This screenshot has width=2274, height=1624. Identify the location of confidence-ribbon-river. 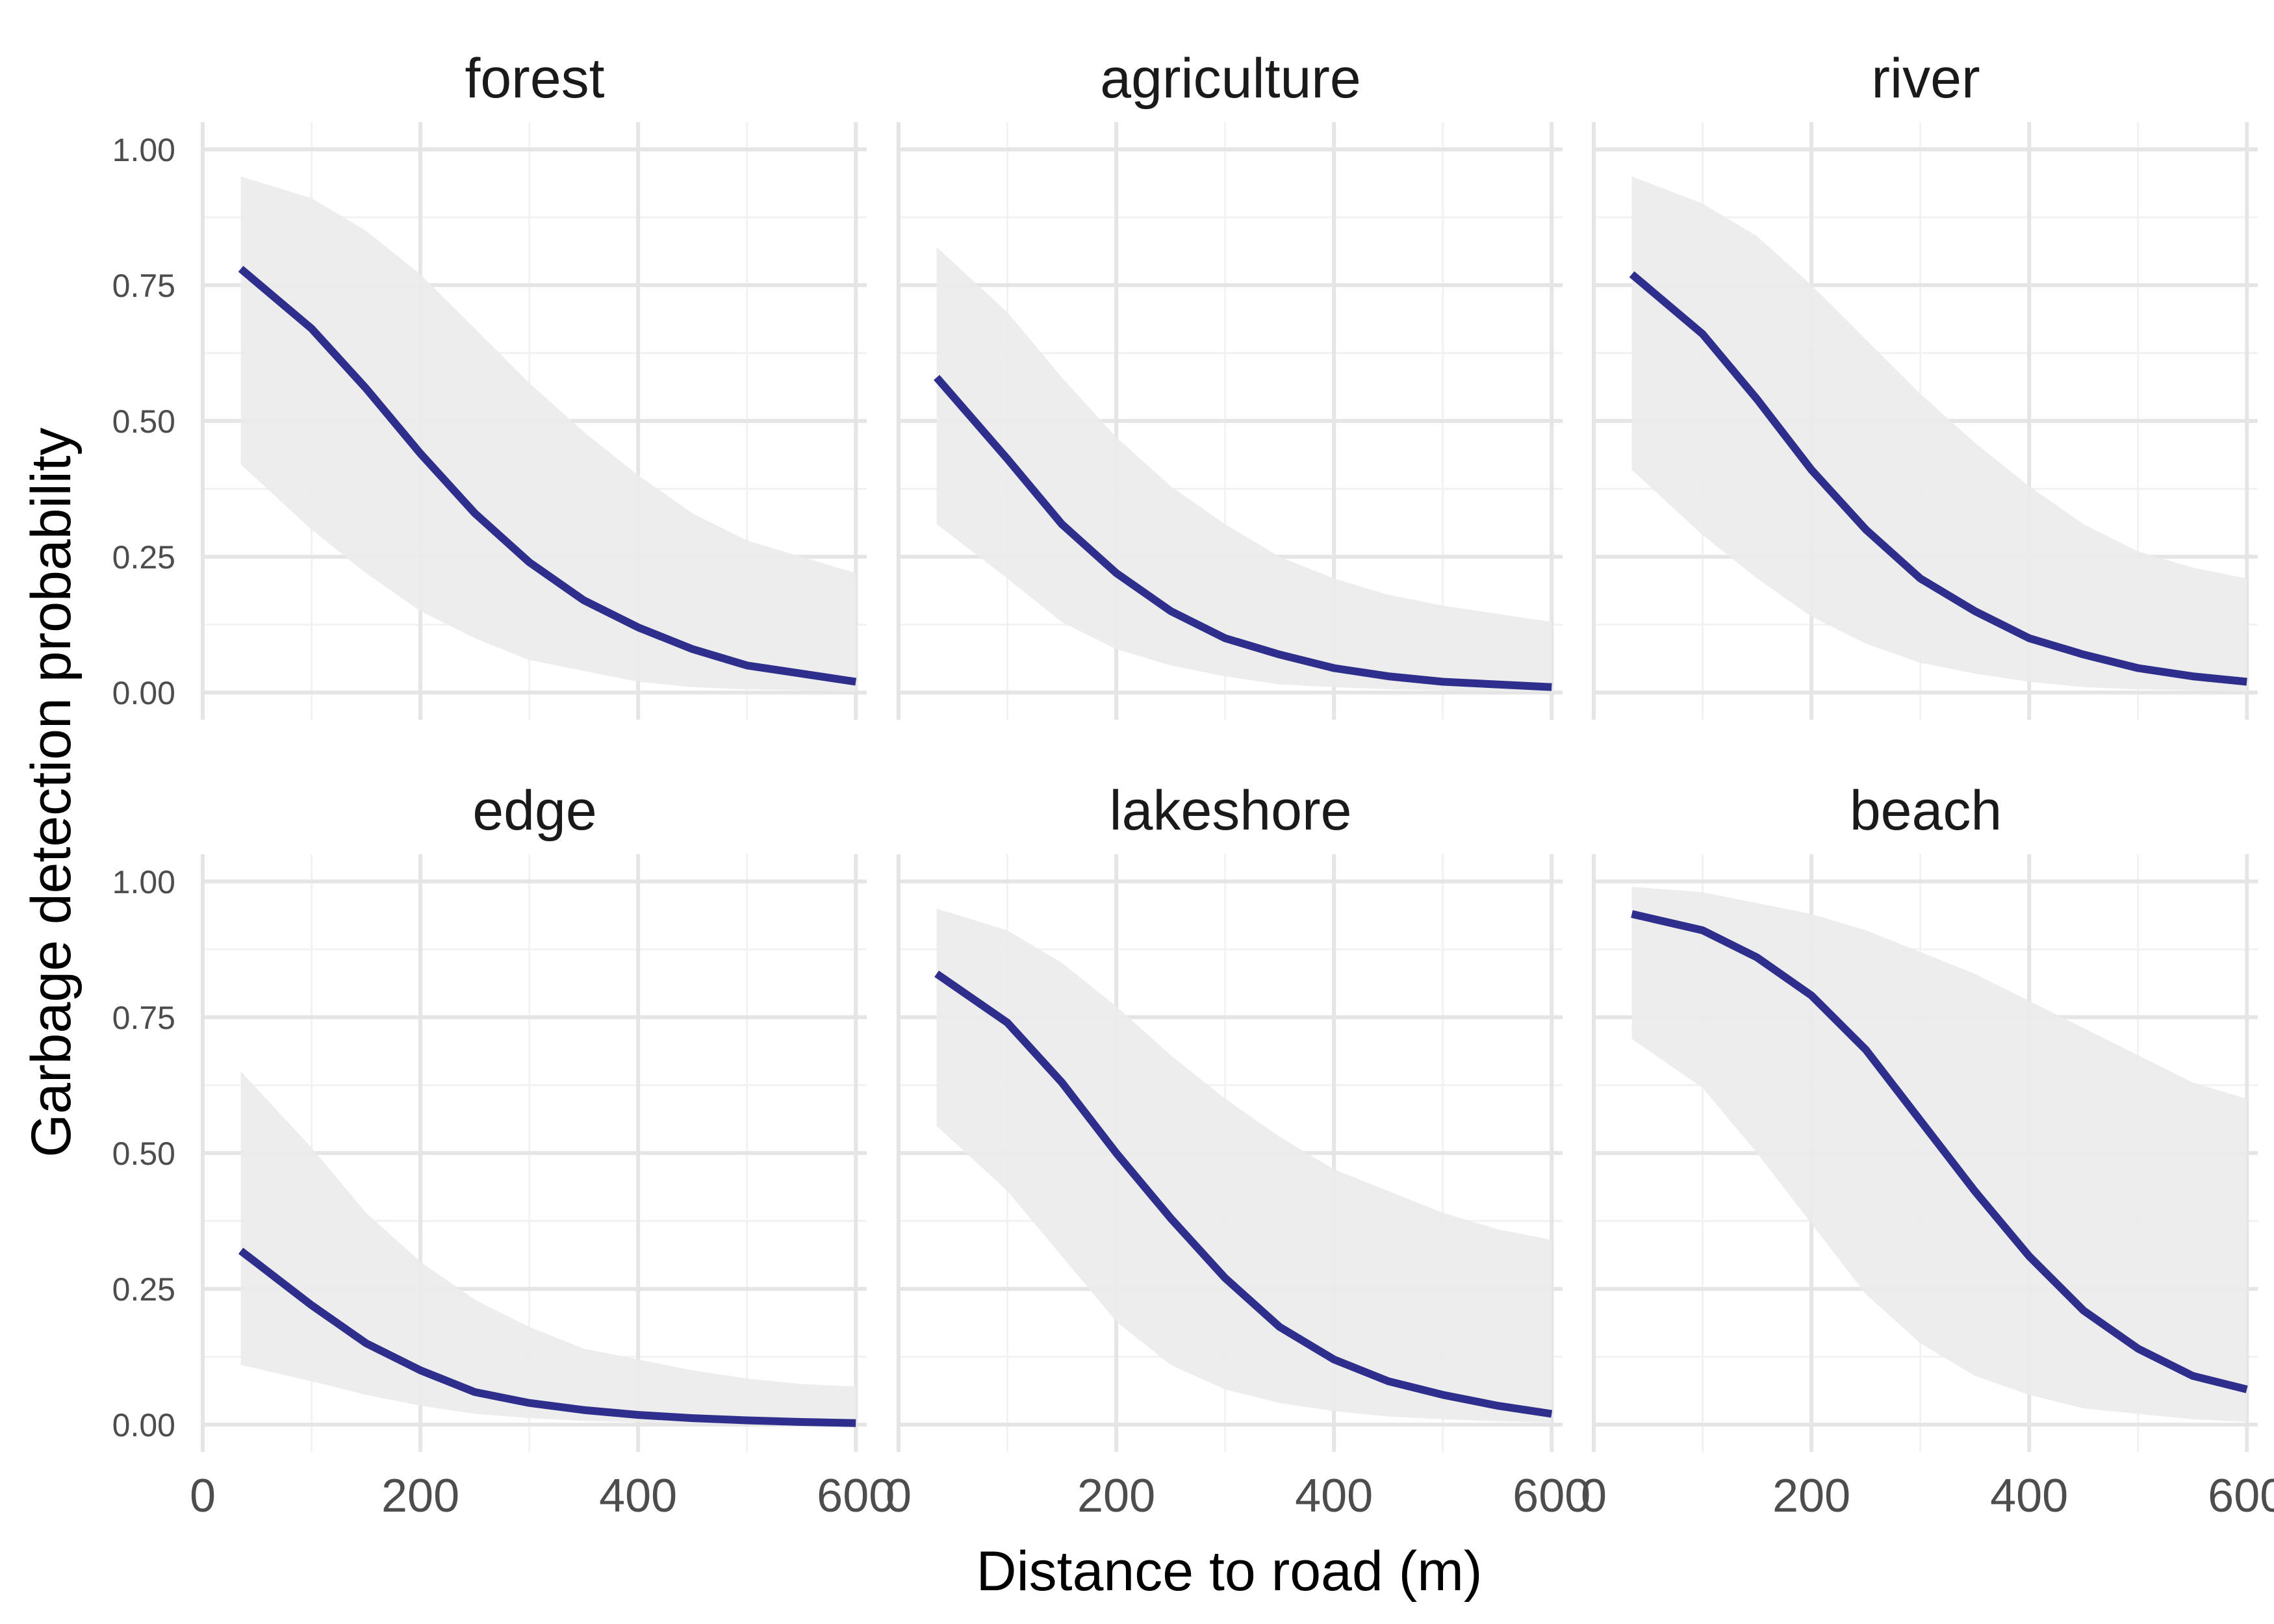
(1939, 434).